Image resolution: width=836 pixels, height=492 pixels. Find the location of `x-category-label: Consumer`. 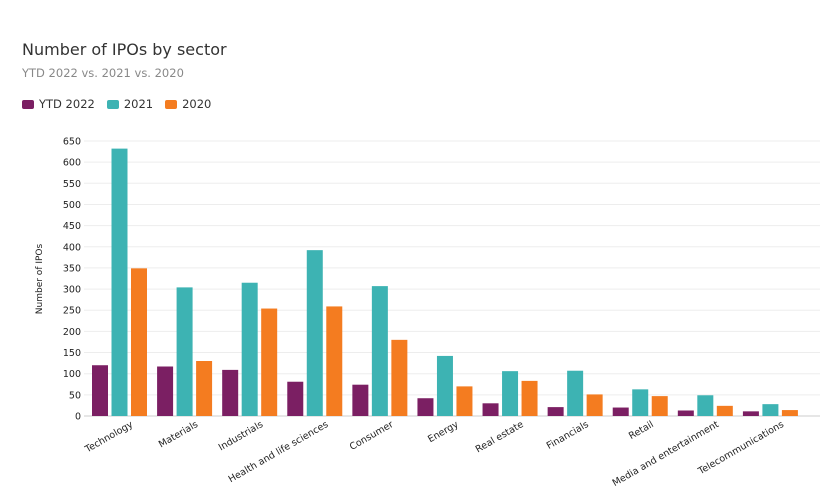

x-category-label: Consumer is located at coordinates (372, 436).